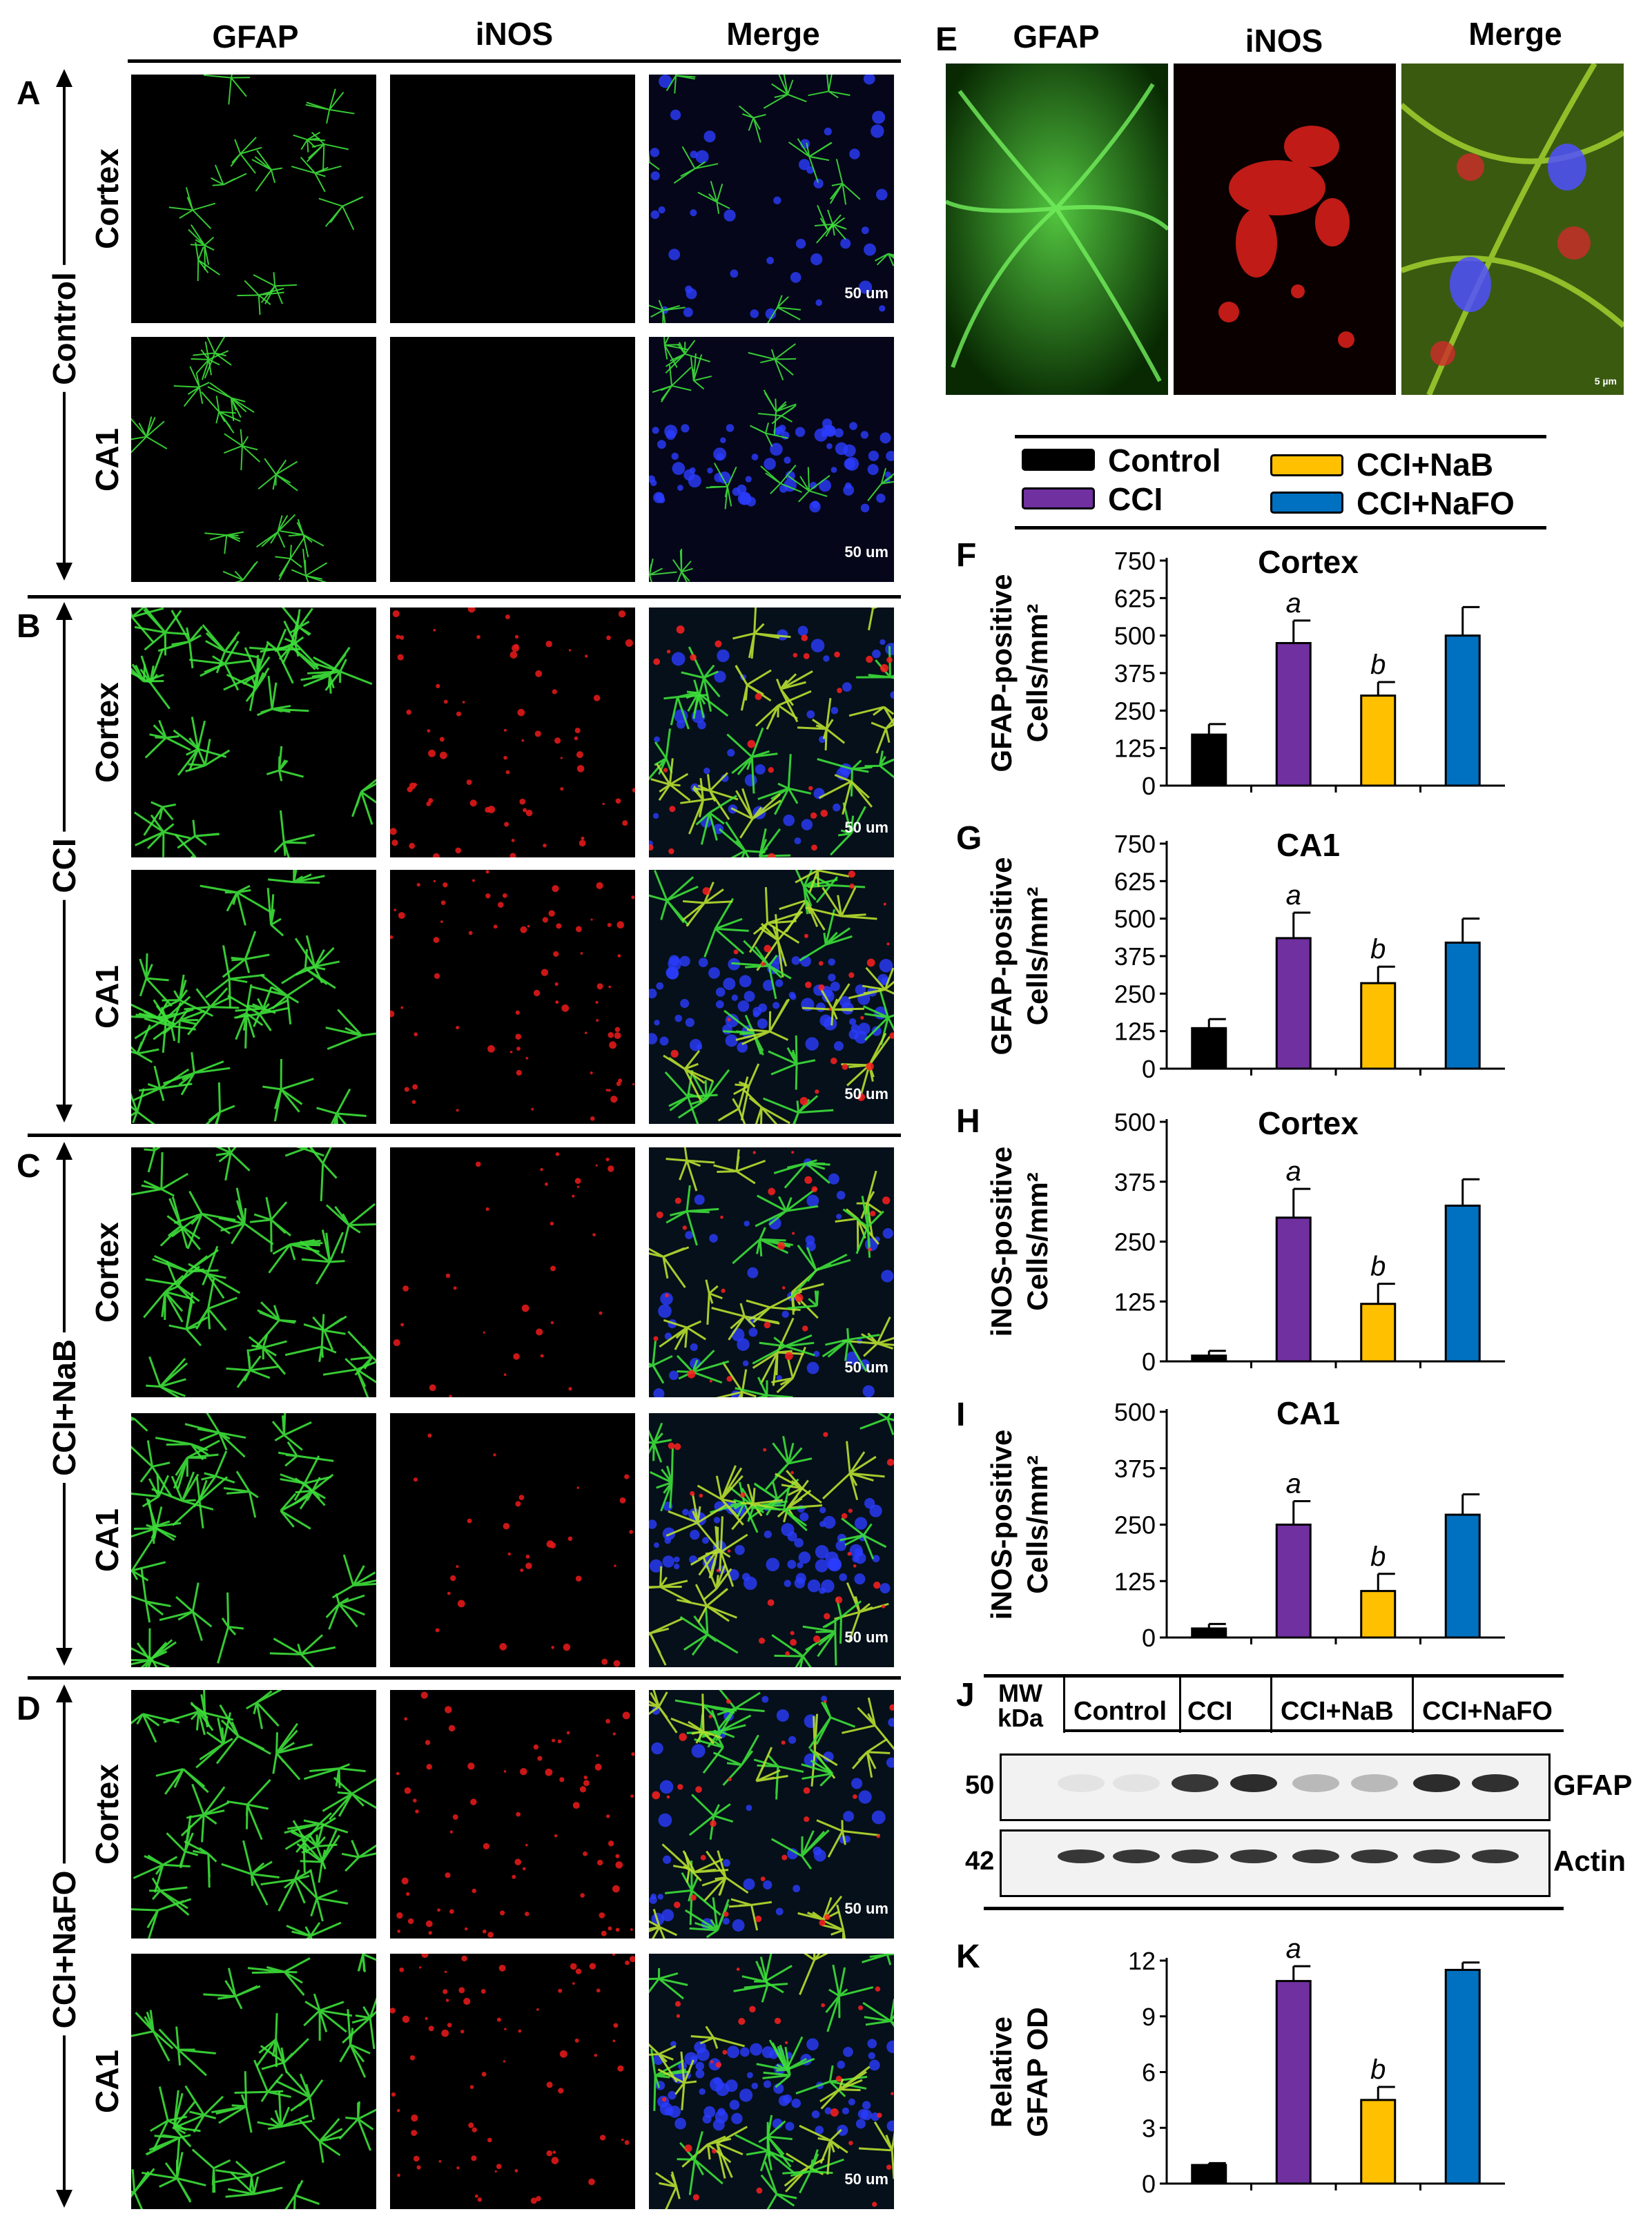 The height and width of the screenshot is (2225, 1652). Describe the element at coordinates (1149, 2128) in the screenshot. I see `y-tick-label: 3` at that location.